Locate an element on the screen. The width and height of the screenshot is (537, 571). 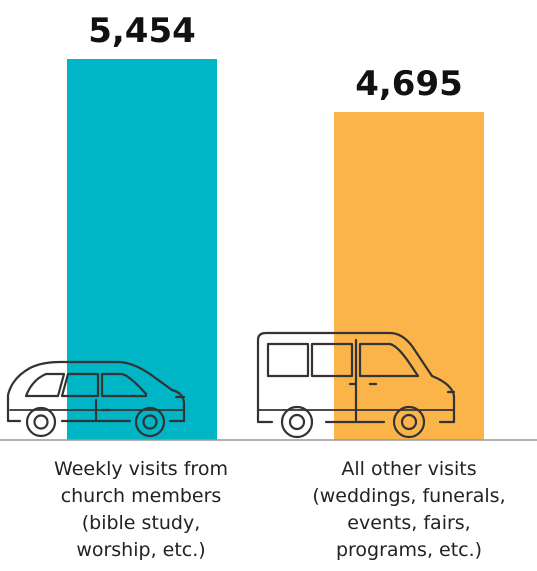
category-label-line: church members is located at coordinates (141, 496).